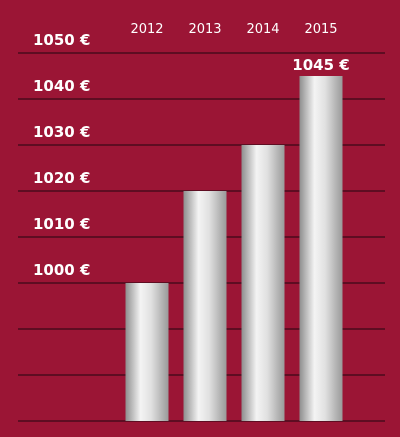  What do you see at coordinates (61, 224) in the screenshot?
I see `y-tick-label: 1010 €` at bounding box center [61, 224].